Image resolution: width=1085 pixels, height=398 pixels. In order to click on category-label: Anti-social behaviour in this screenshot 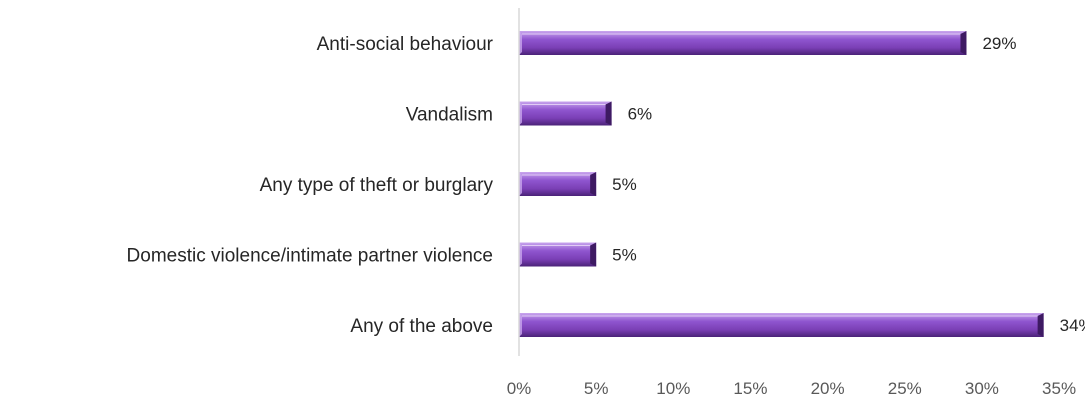, I will do `click(405, 44)`.